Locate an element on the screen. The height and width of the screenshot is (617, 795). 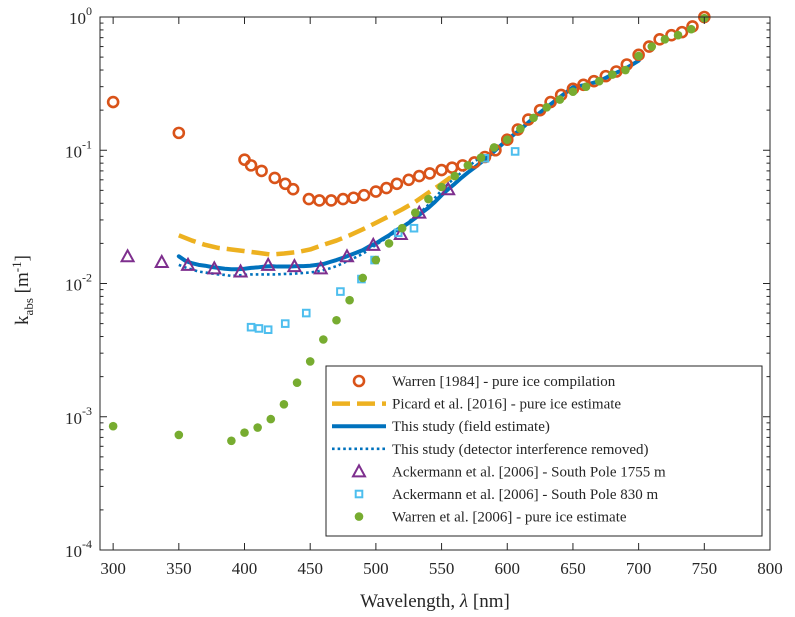
legend-label: Picard et al. [2016] - pure ice estimate is located at coordinates (506, 405).